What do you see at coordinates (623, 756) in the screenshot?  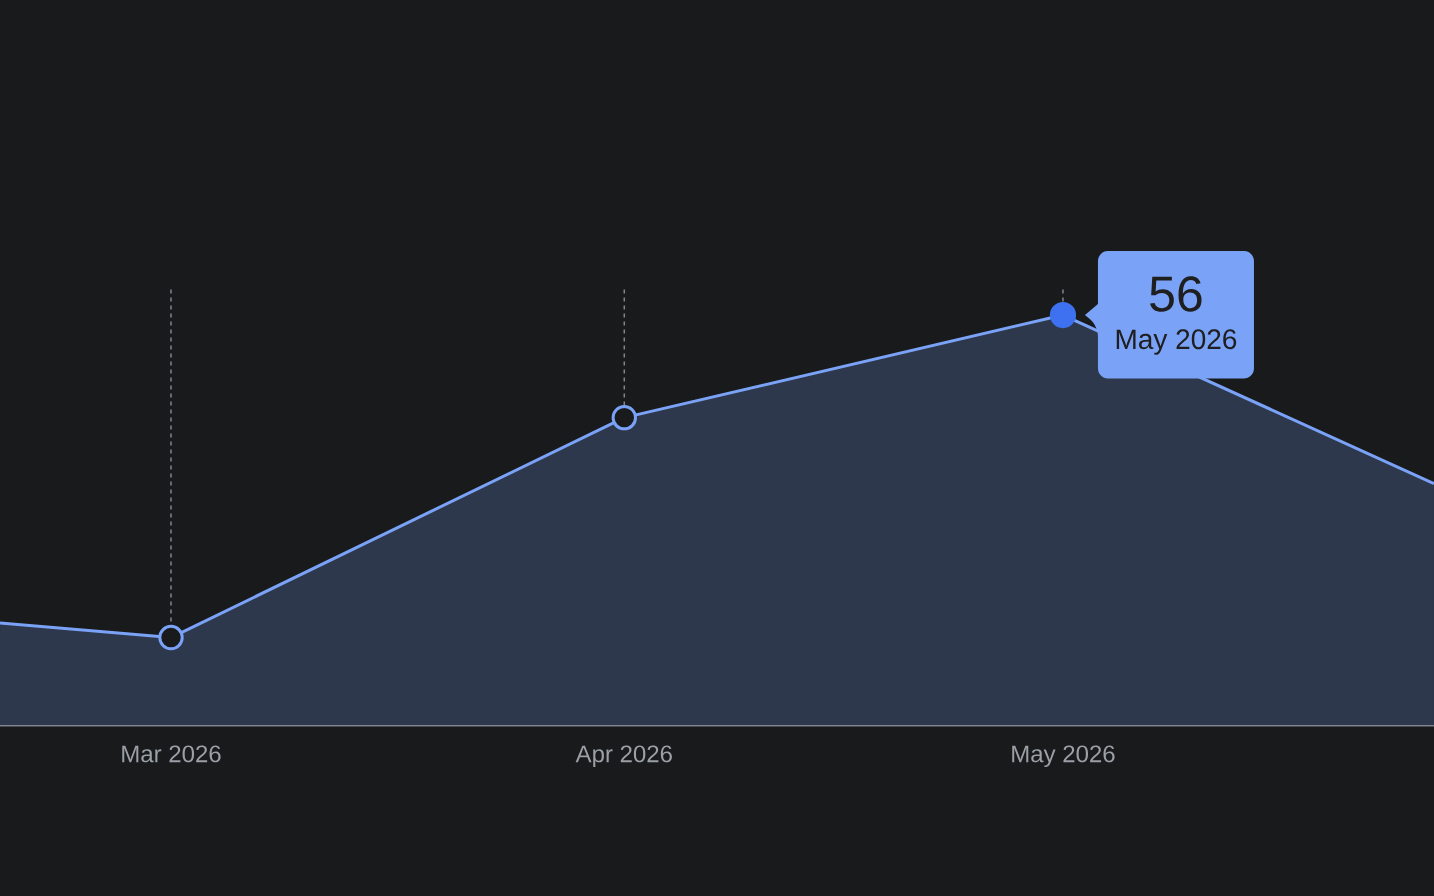 I see `x-tick-label: Apr 2026` at bounding box center [623, 756].